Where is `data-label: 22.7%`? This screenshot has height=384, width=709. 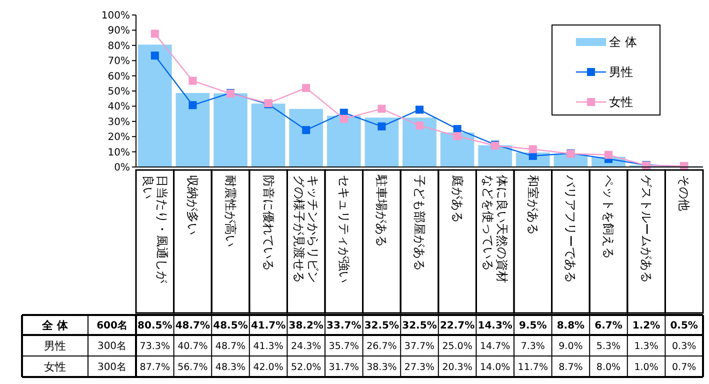
data-label: 22.7% is located at coordinates (457, 326).